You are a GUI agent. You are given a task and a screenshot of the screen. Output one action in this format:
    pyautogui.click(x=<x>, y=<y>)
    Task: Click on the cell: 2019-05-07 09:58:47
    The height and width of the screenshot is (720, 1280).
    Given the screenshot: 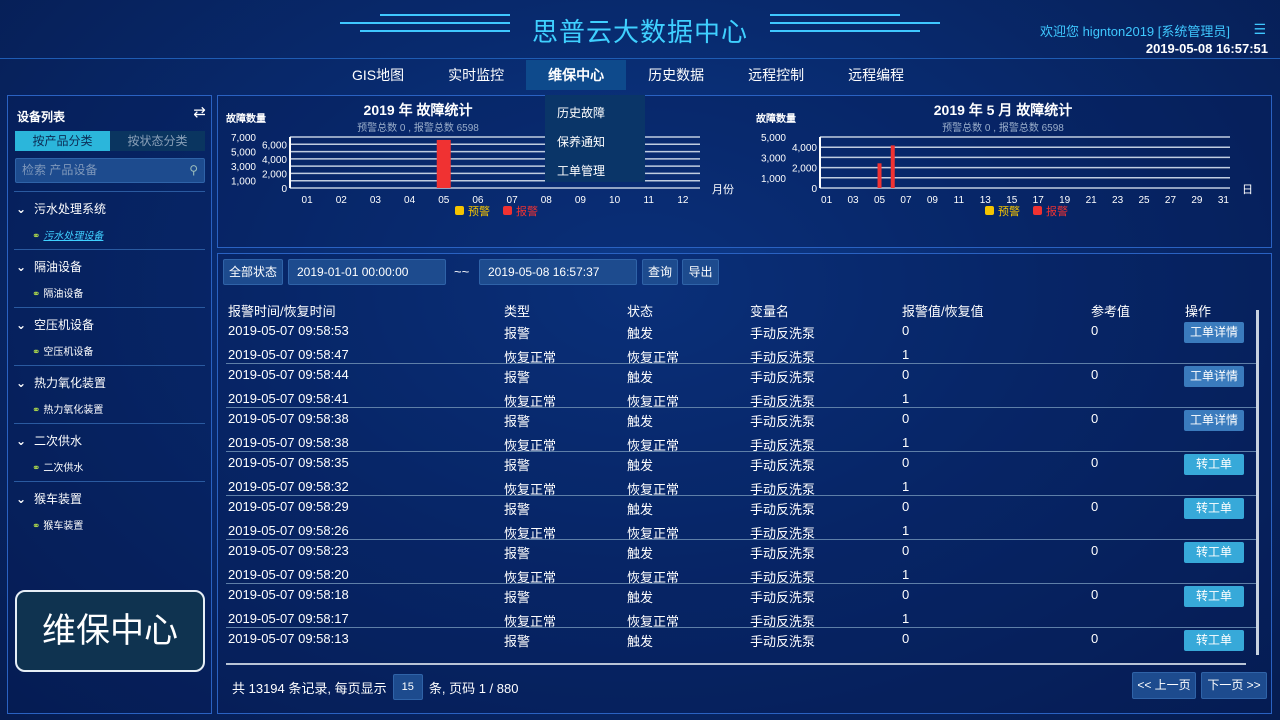 What is the action you would take?
    pyautogui.click(x=288, y=354)
    